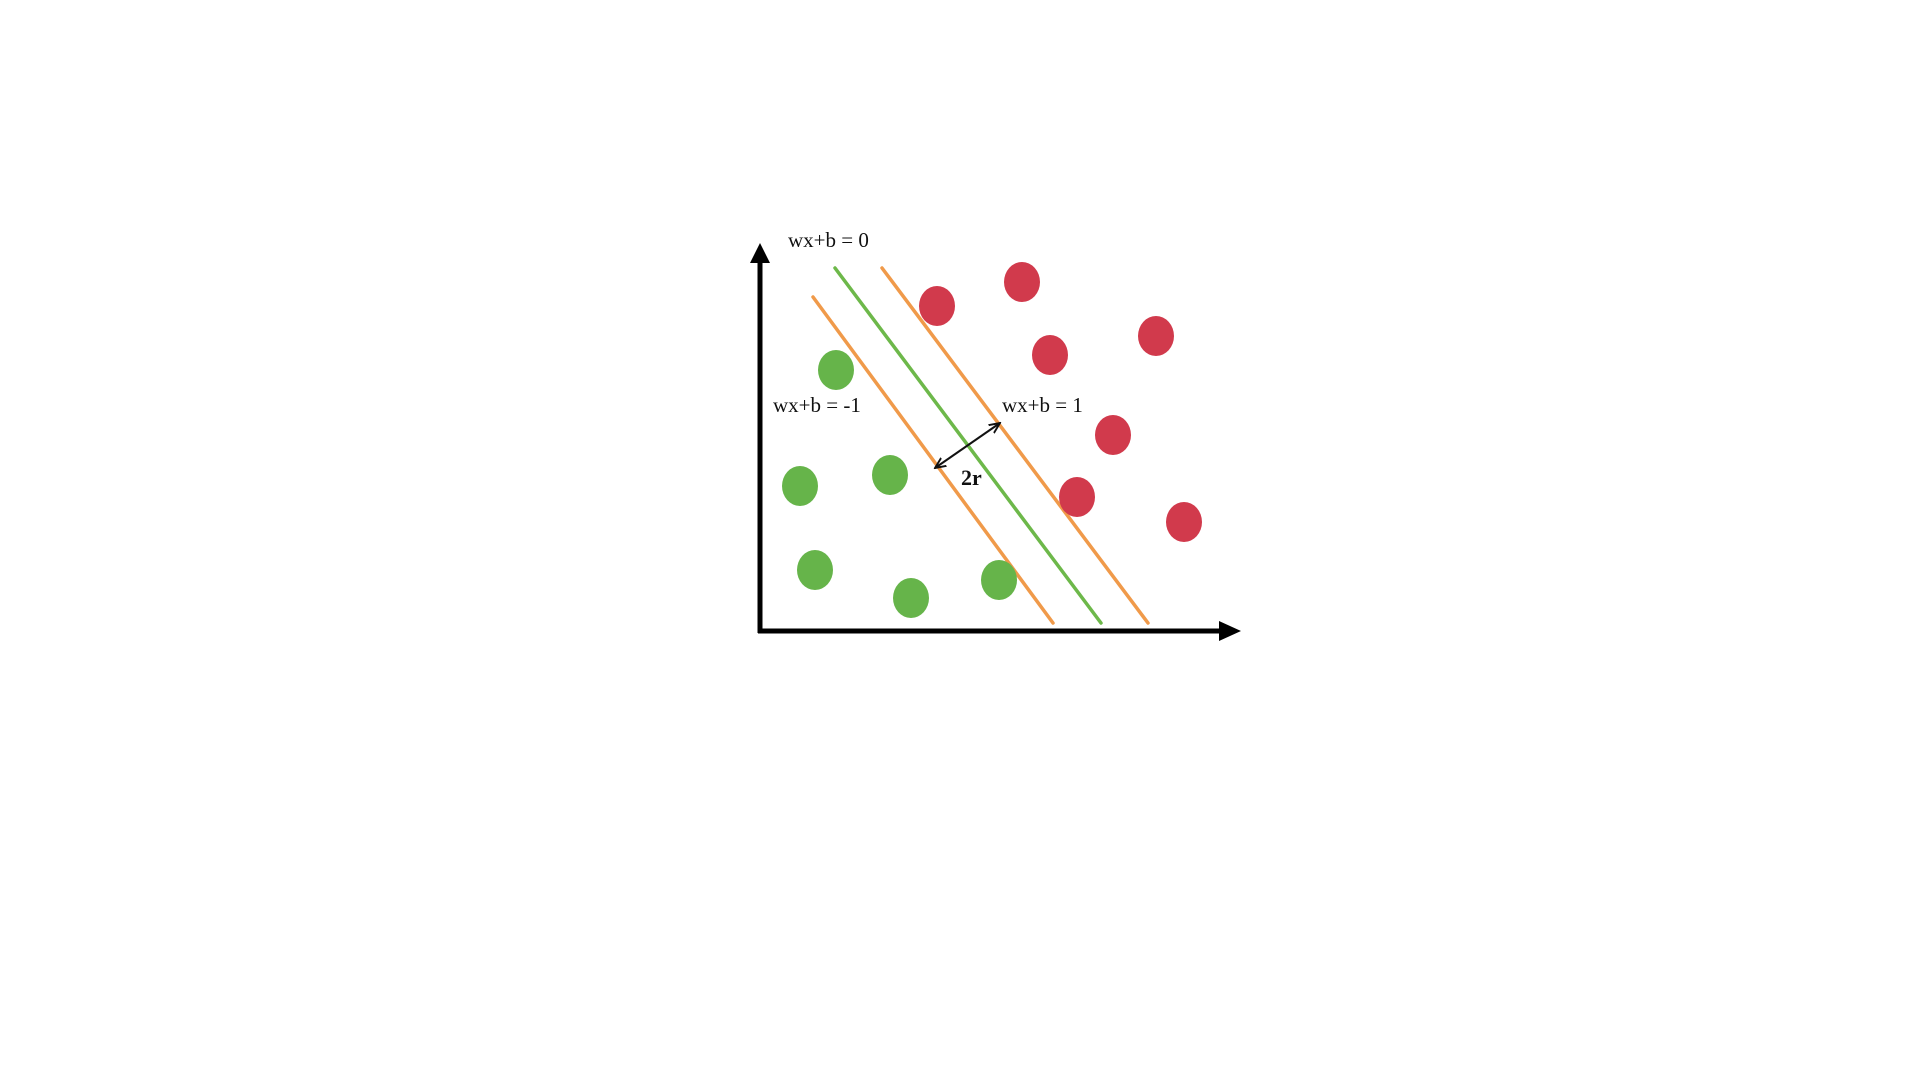 The width and height of the screenshot is (1920, 1085). I want to click on axes, so click(995, 442).